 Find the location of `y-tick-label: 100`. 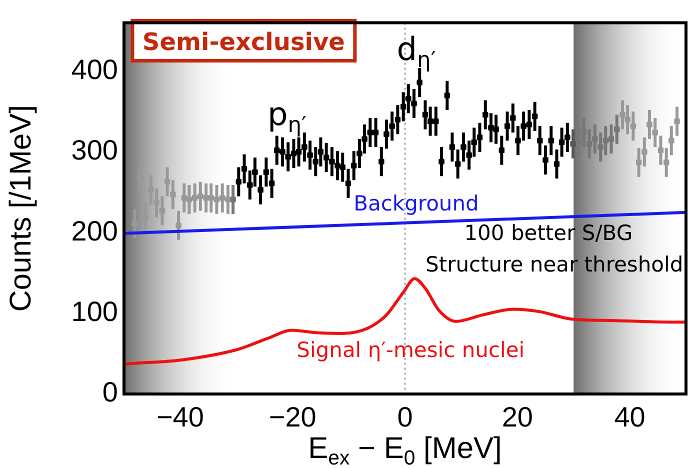

y-tick-label: 100 is located at coordinates (94, 312).